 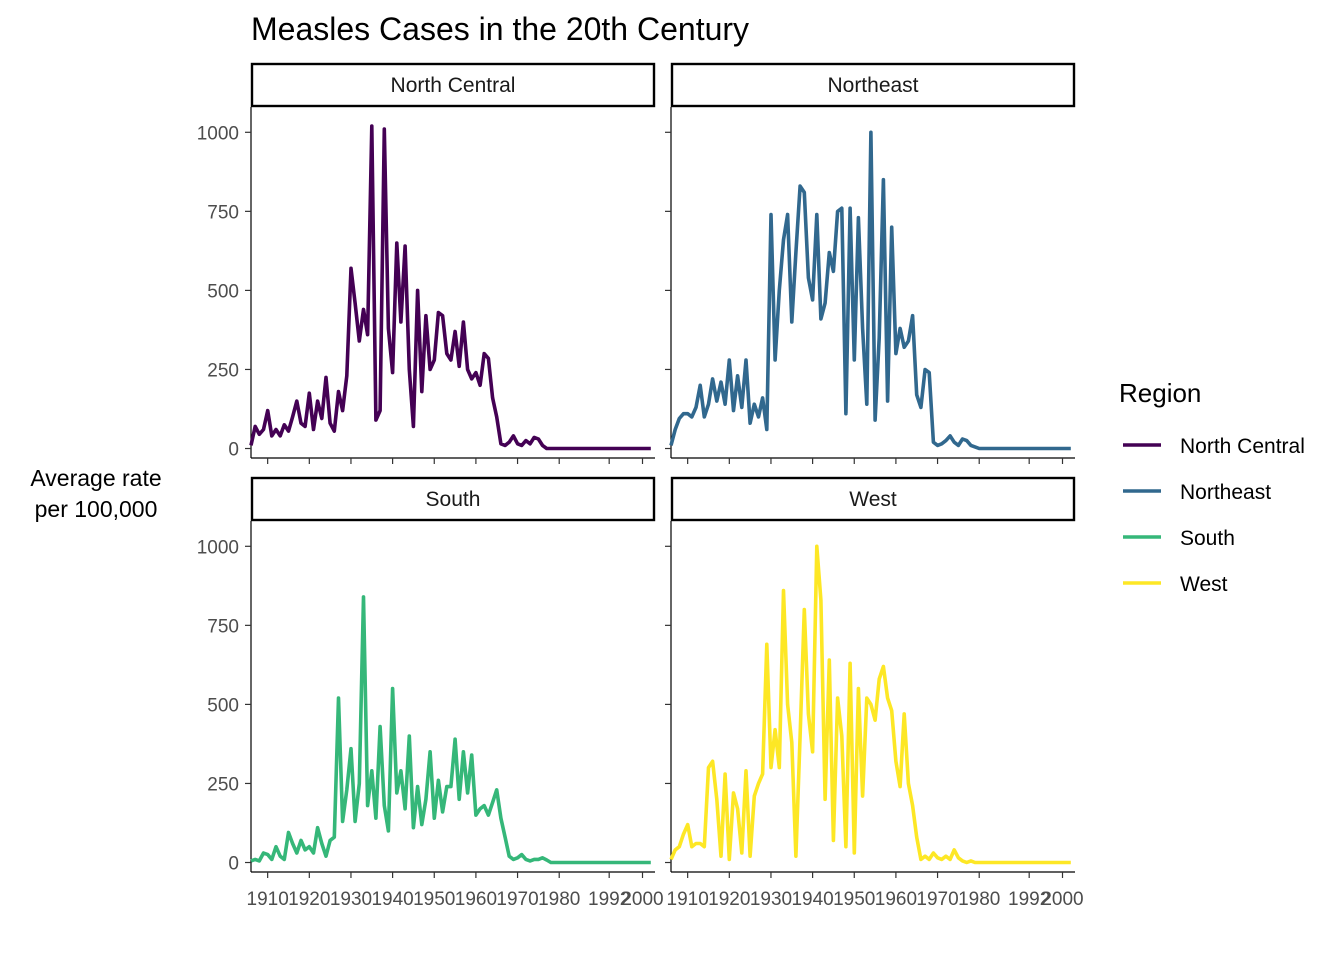 I want to click on chart-title: Measles Cases in the 20th Century, so click(x=500, y=29).